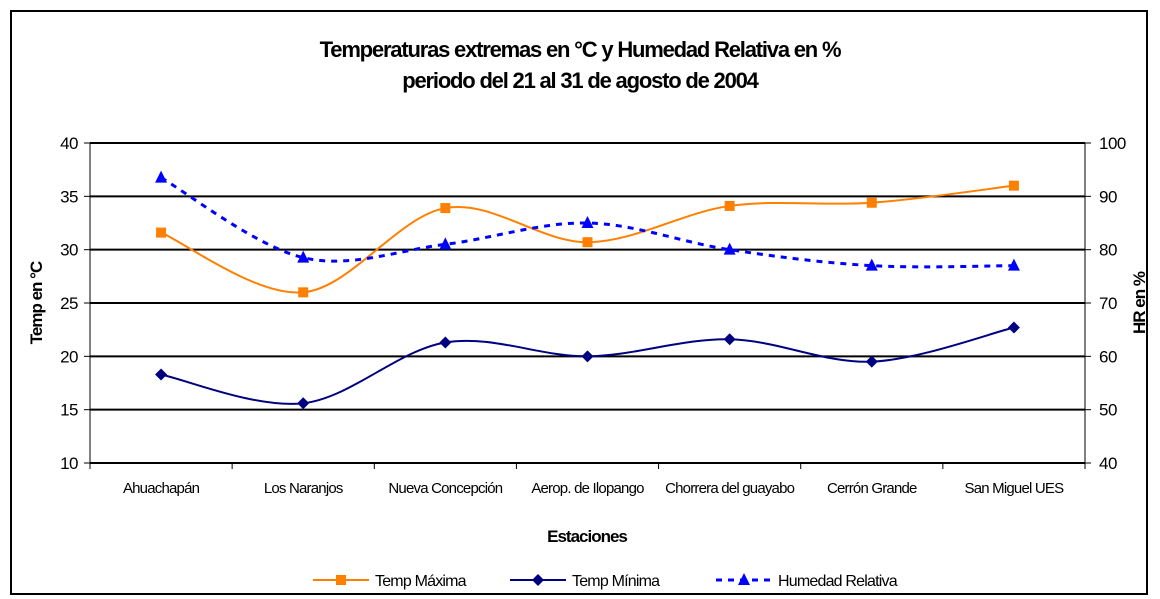 Image resolution: width=1160 pixels, height=599 pixels. I want to click on x-tick-label: Chorrera del guayabo, so click(730, 488).